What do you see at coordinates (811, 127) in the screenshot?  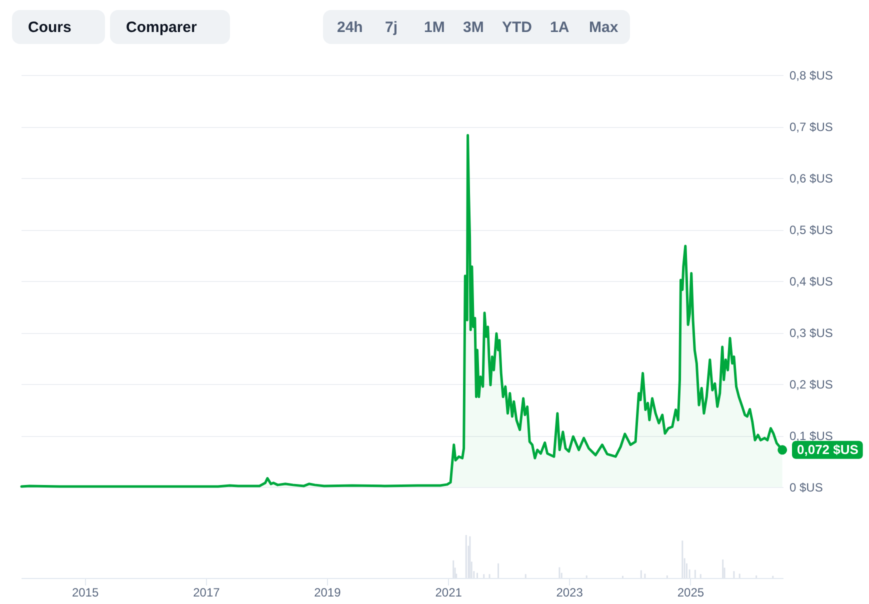 I see `y-tick-label: 0,7 $US` at bounding box center [811, 127].